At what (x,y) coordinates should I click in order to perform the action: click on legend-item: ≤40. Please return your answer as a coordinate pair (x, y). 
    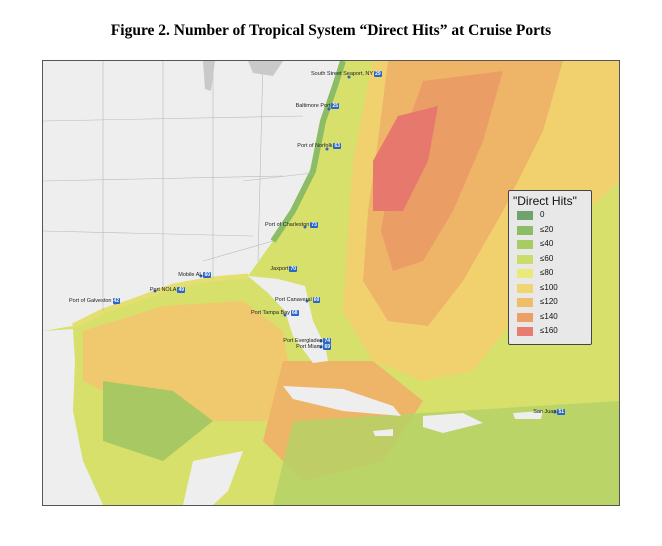
    Looking at the image, I should click on (552, 244).